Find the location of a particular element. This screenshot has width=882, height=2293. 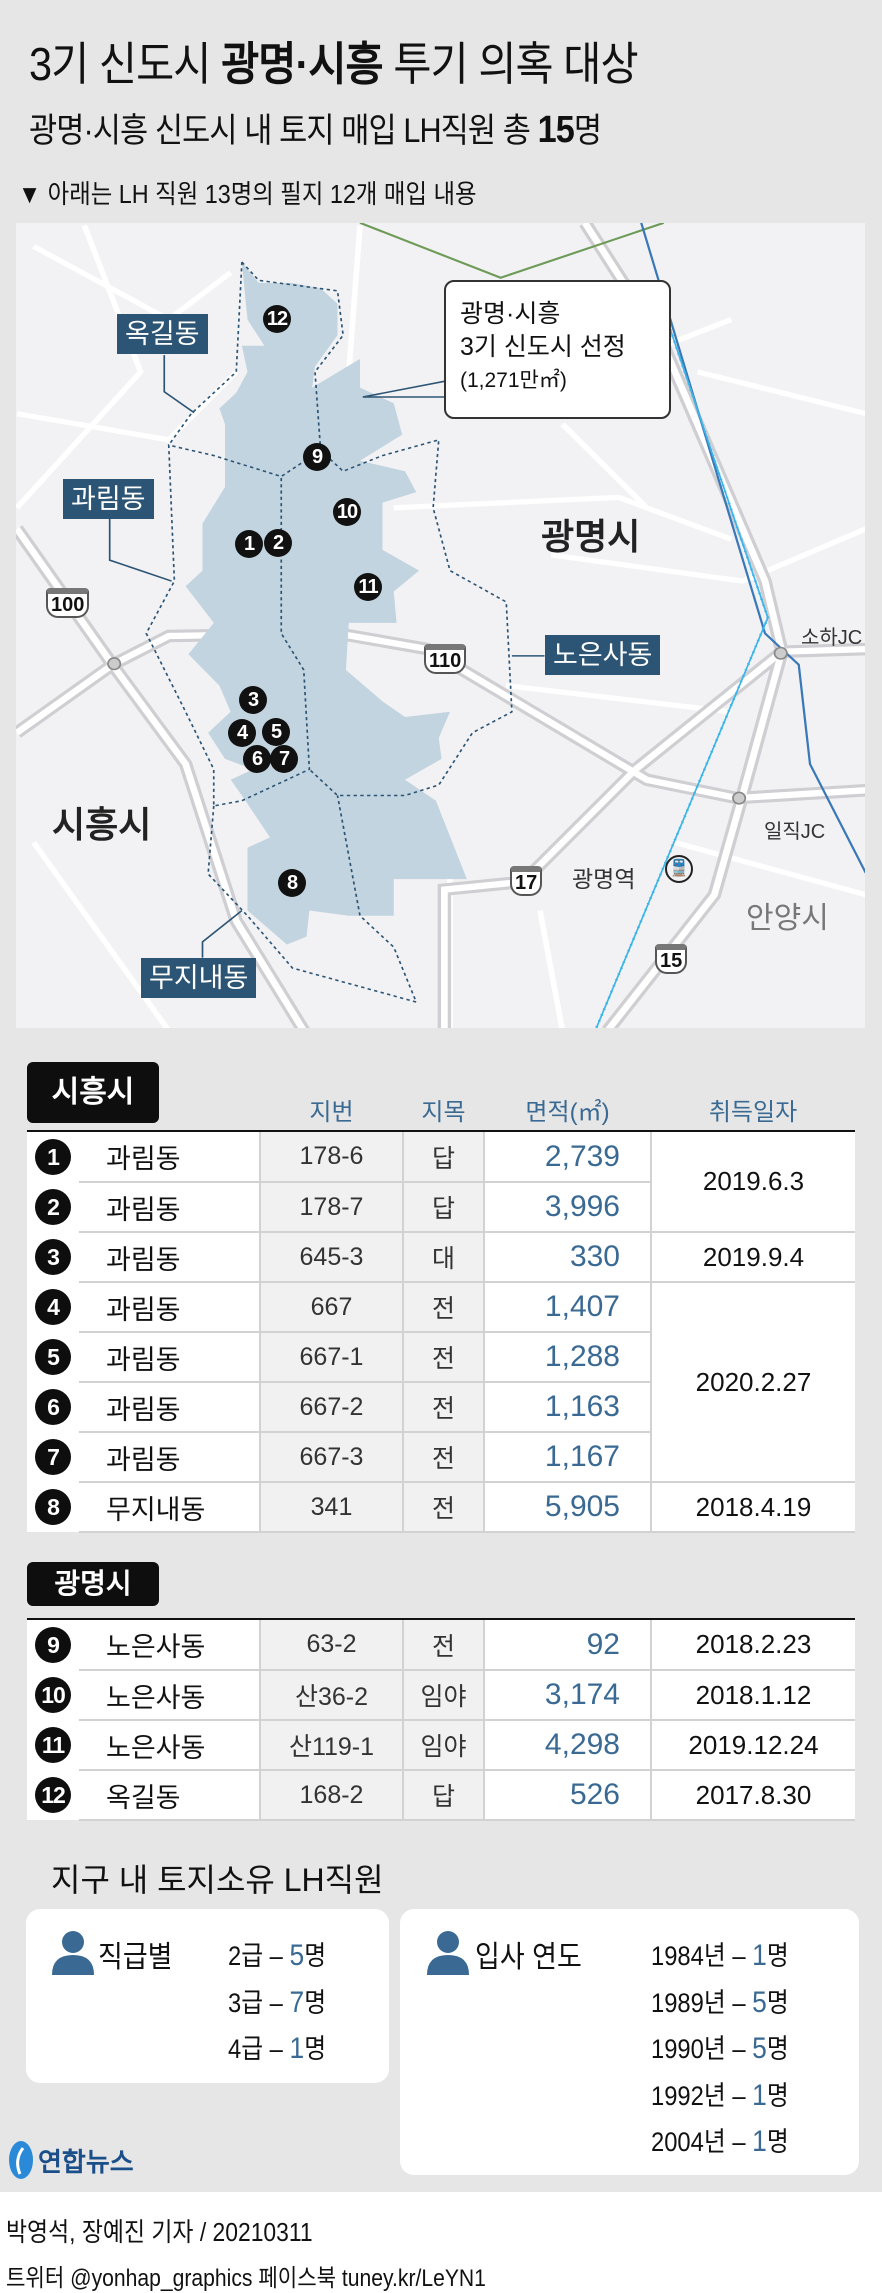

jibeon-cell: 667-2 is located at coordinates (331, 1407).